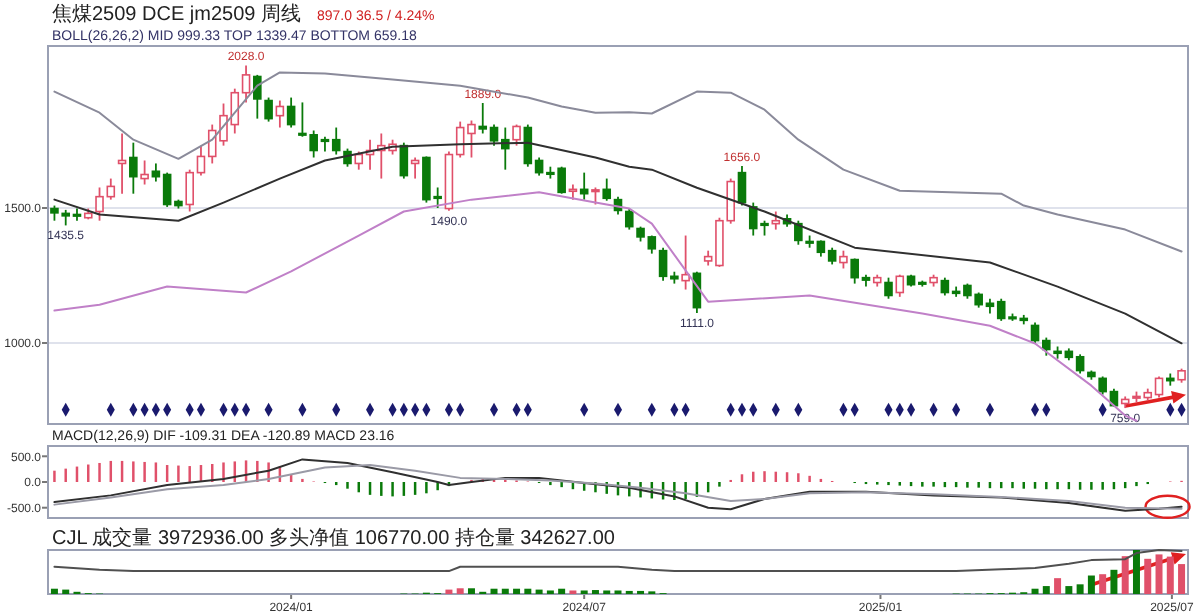 The width and height of the screenshot is (1200, 616). Describe the element at coordinates (334, 538) in the screenshot. I see `chart-title: CJL 成交量 3972936.00 多头净值 106770.00 持仓量 342627.00` at that location.